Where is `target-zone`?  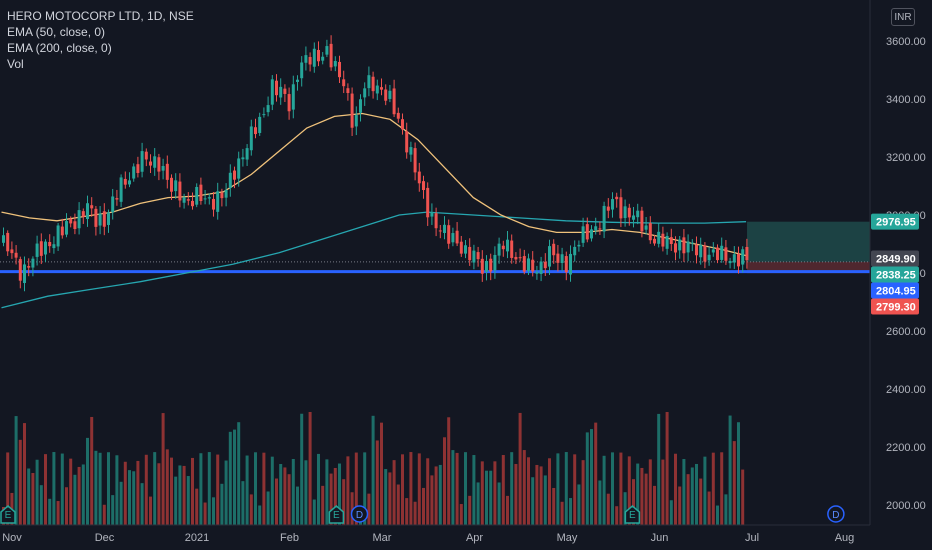
target-zone is located at coordinates (808, 241).